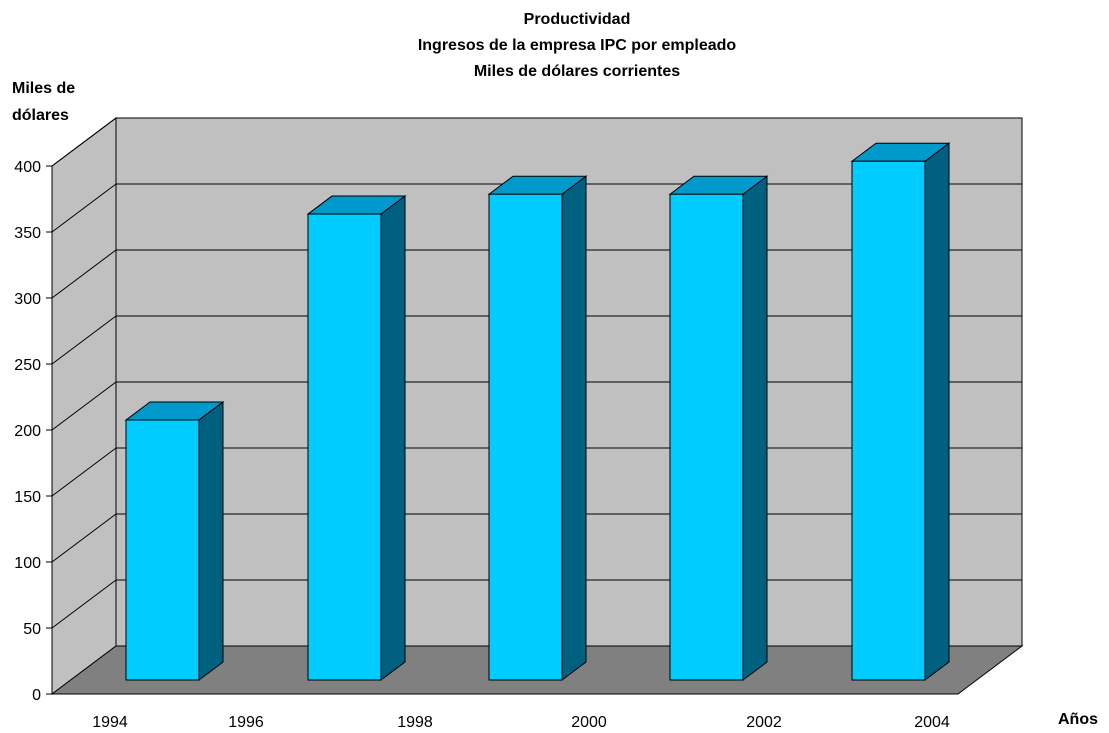 This screenshot has height=733, width=1109. What do you see at coordinates (27, 233) in the screenshot?
I see `y-tick-label: 350` at bounding box center [27, 233].